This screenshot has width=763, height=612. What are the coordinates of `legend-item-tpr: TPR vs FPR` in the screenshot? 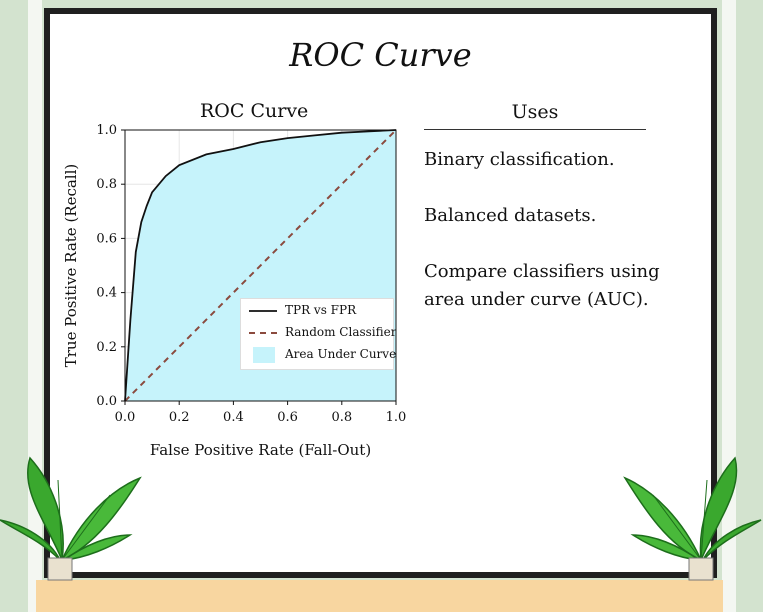 It's located at (317, 311).